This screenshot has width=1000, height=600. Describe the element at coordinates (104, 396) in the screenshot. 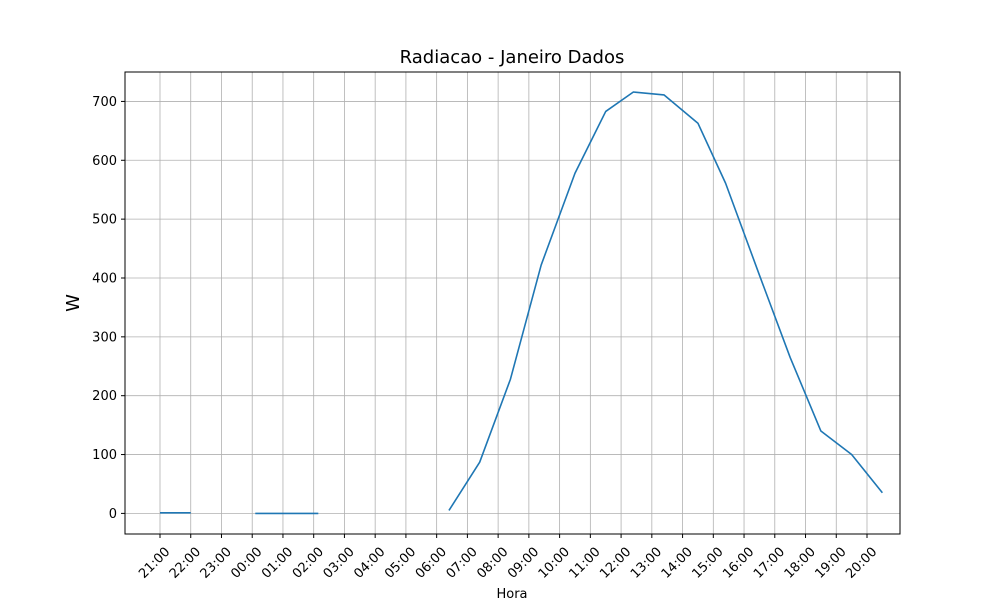

I see `y-tick-label: 200` at that location.